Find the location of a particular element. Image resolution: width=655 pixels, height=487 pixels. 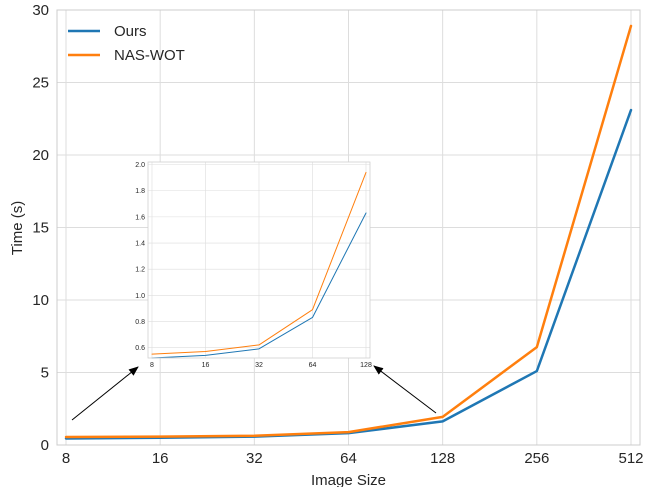

inset-series-line-nas-wot is located at coordinates (259, 263).